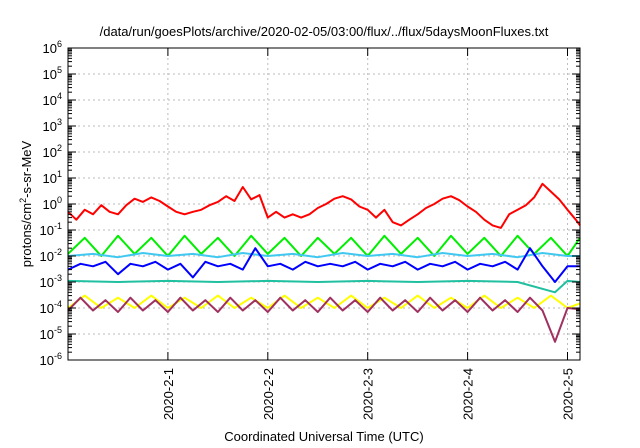 The width and height of the screenshot is (640, 448). I want to click on x-tick-label: 2020-2-5, so click(568, 394).